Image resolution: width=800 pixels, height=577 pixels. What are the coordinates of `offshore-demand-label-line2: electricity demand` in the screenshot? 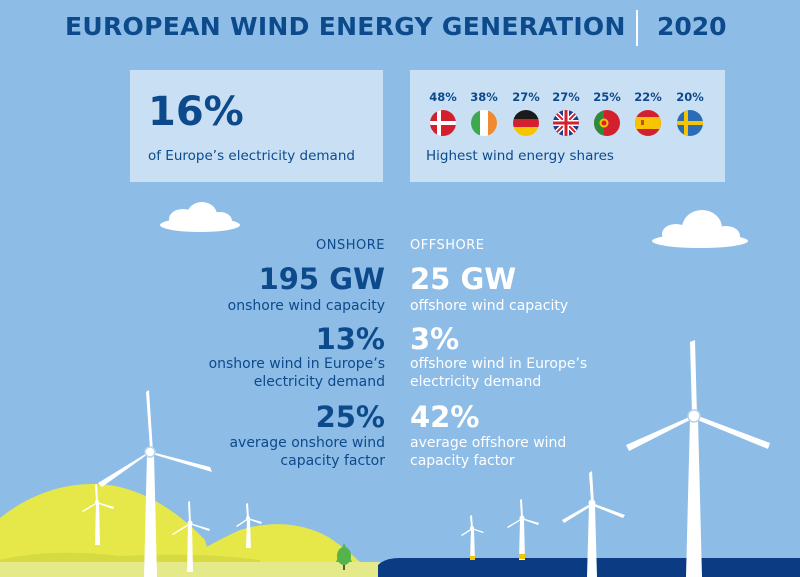 It's located at (476, 382).